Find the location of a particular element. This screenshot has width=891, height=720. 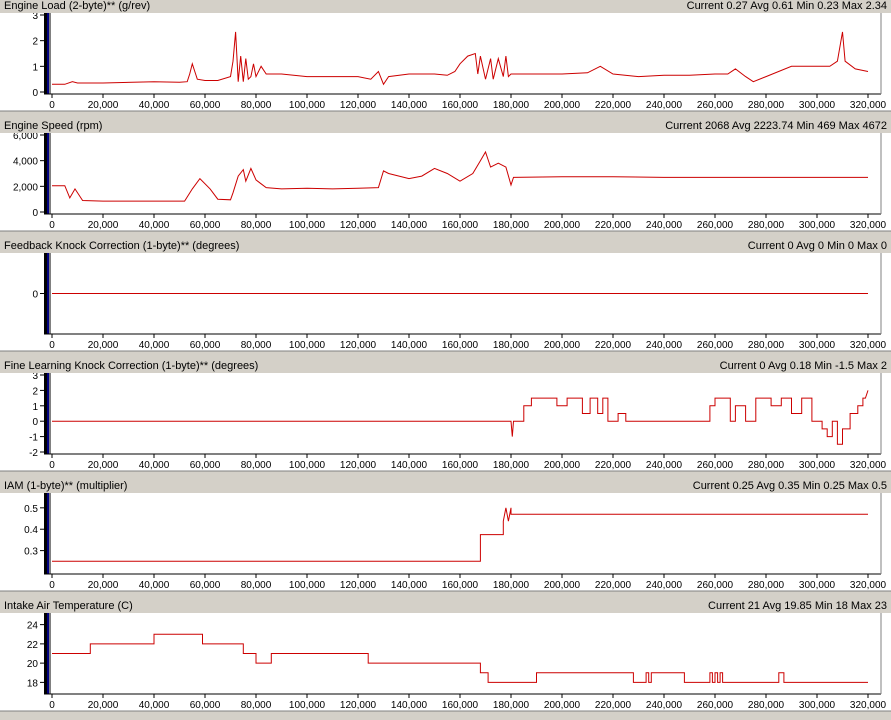

y-tick-label: 0.3 is located at coordinates (31, 552).